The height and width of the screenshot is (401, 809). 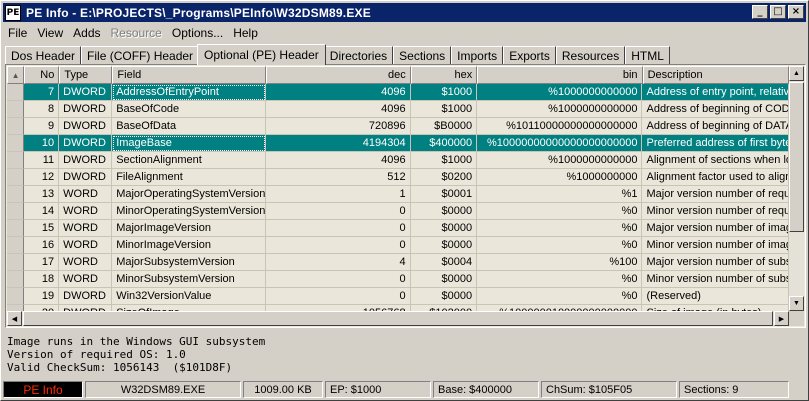 What do you see at coordinates (715, 143) in the screenshot?
I see `cell-description: Preferred address of first byte of i` at bounding box center [715, 143].